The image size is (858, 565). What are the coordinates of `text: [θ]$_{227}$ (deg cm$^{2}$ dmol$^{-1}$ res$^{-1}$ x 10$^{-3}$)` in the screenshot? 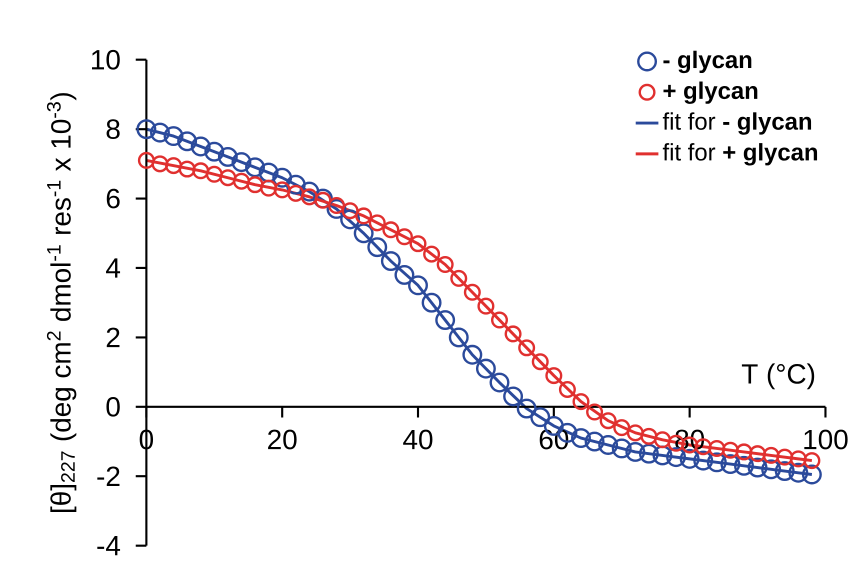 It's located at (61, 302).